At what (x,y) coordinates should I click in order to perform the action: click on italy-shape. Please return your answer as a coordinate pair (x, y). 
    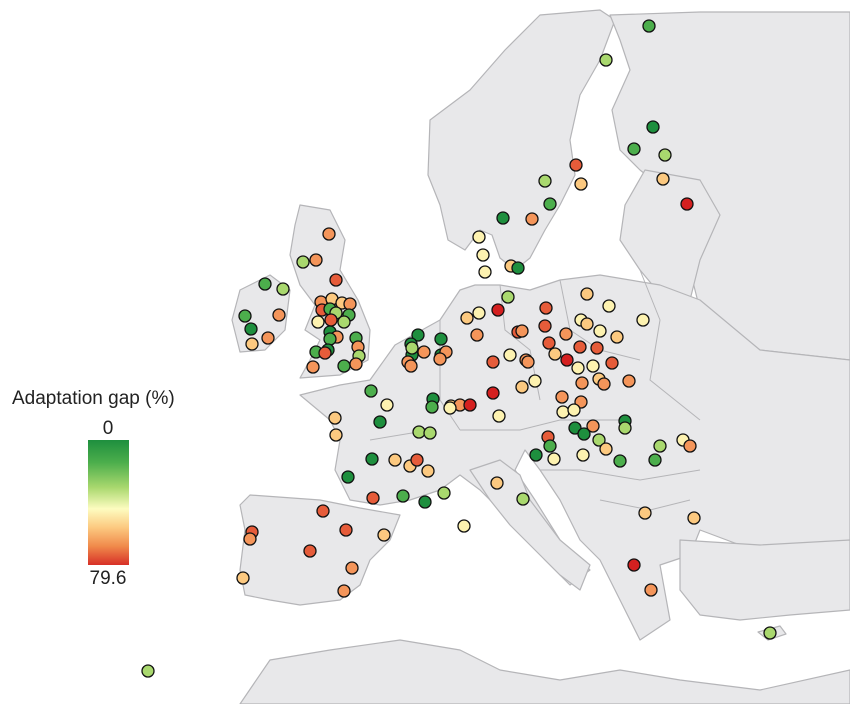
    Looking at the image, I should click on (530, 525).